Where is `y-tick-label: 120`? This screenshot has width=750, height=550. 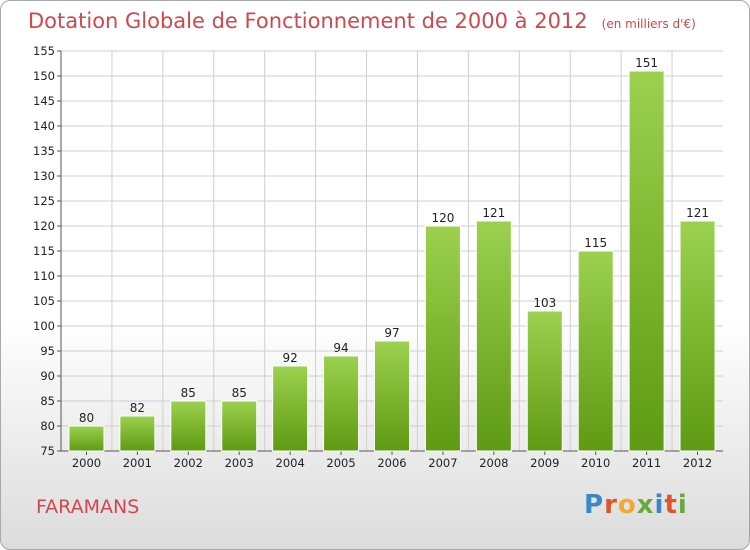
y-tick-label: 120 is located at coordinates (44, 226).